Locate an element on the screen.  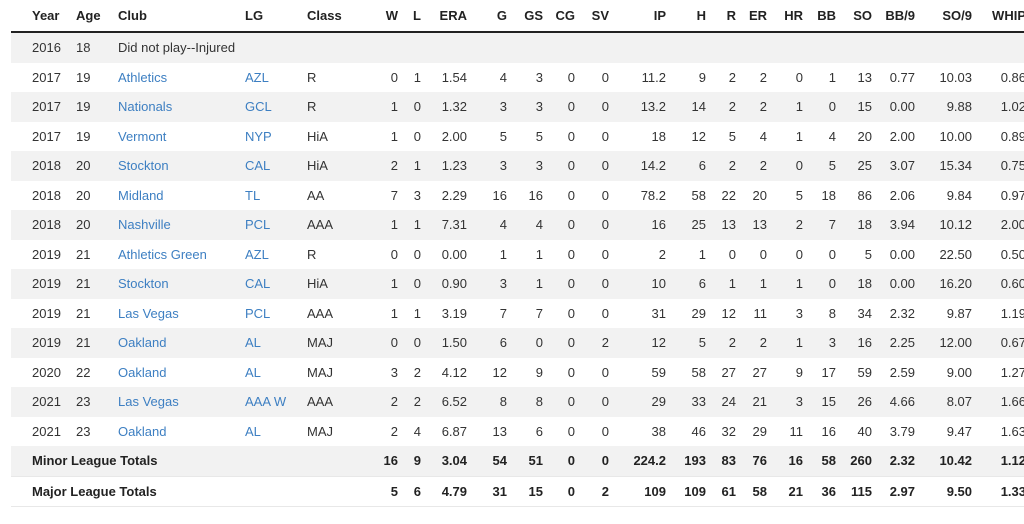
cell-hr: 0 is located at coordinates (799, 77).